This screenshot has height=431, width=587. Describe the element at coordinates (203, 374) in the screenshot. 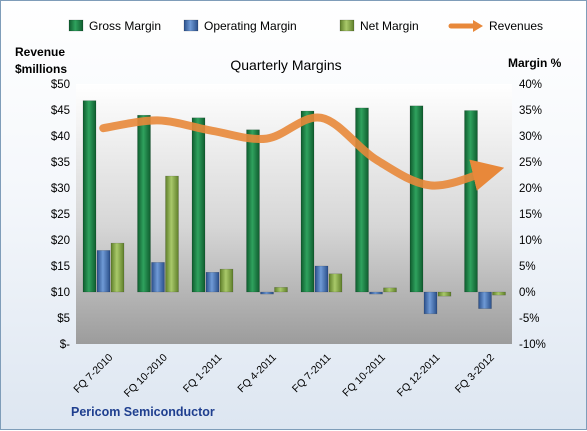

I see `x-tick-label: FQ 1-2011` at that location.